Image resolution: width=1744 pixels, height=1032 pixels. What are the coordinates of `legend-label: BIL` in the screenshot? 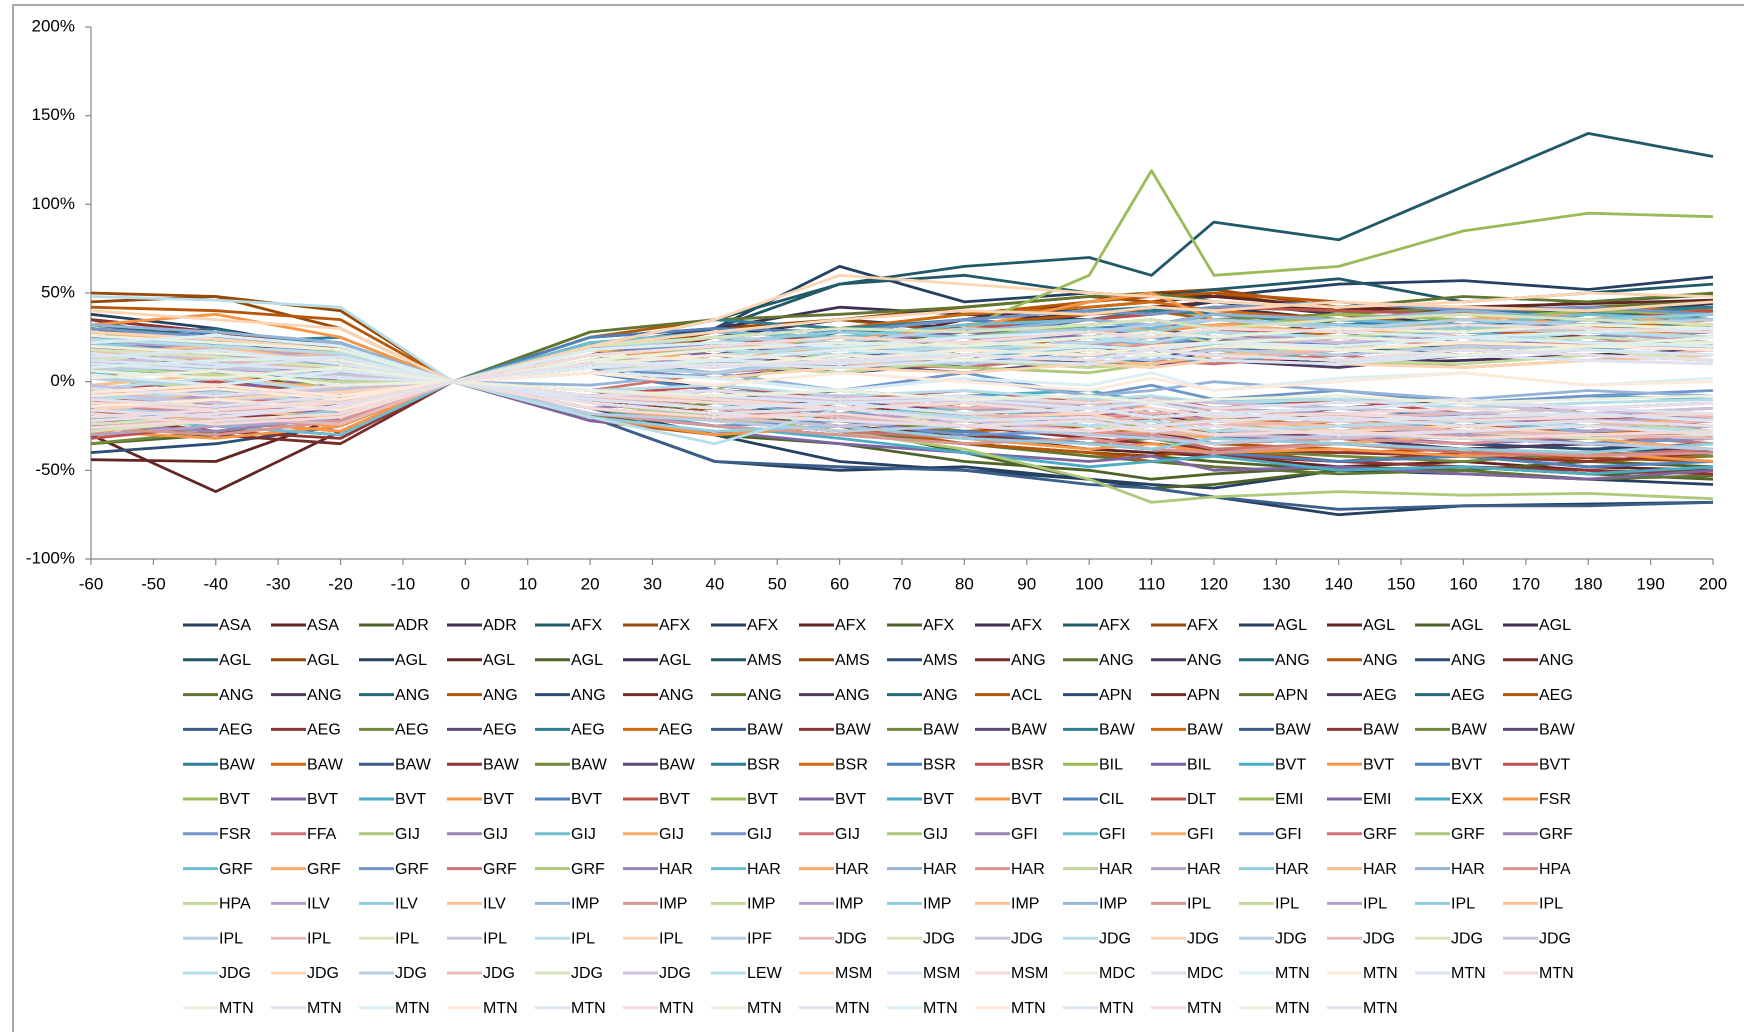 It's located at (1111, 764).